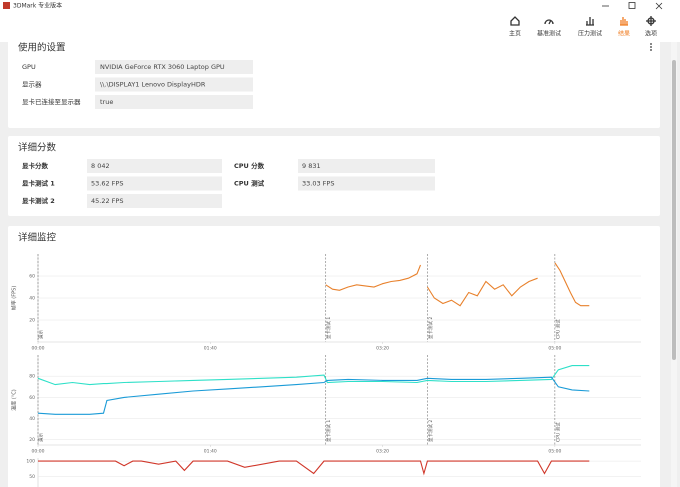 The width and height of the screenshot is (680, 487). What do you see at coordinates (311, 166) in the screenshot?
I see `score-value: 9 831` at bounding box center [311, 166].